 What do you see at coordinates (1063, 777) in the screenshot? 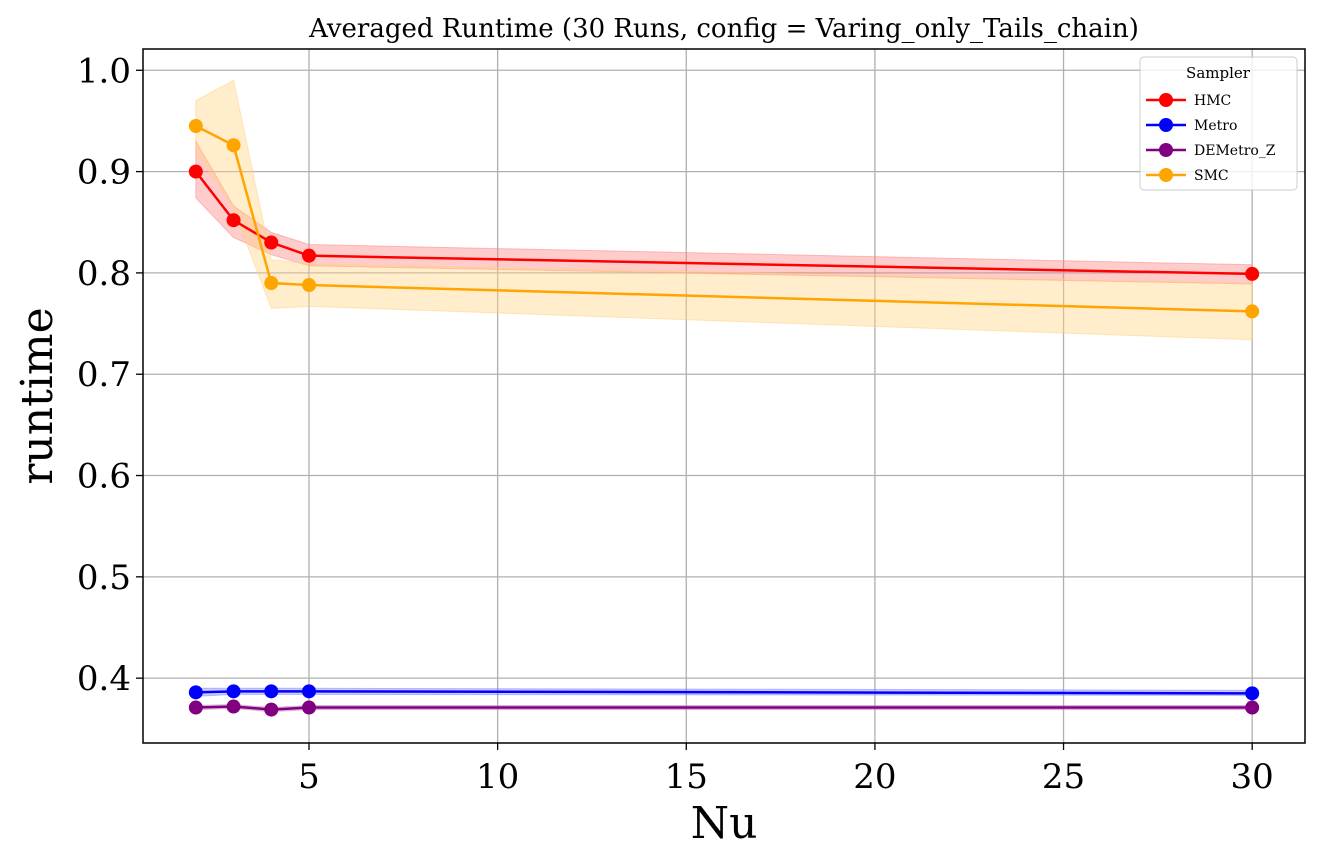
I see `x-tick-label: 25` at bounding box center [1063, 777].